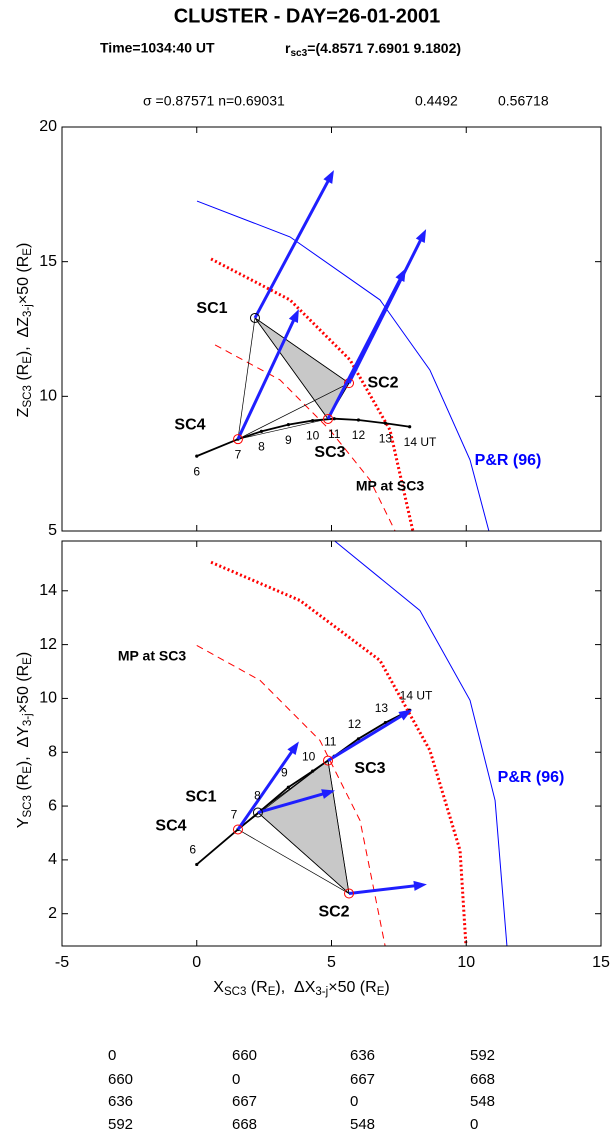 The height and width of the screenshot is (1148, 614). What do you see at coordinates (211, 308) in the screenshot?
I see `spacecraft-label: SC1` at bounding box center [211, 308].